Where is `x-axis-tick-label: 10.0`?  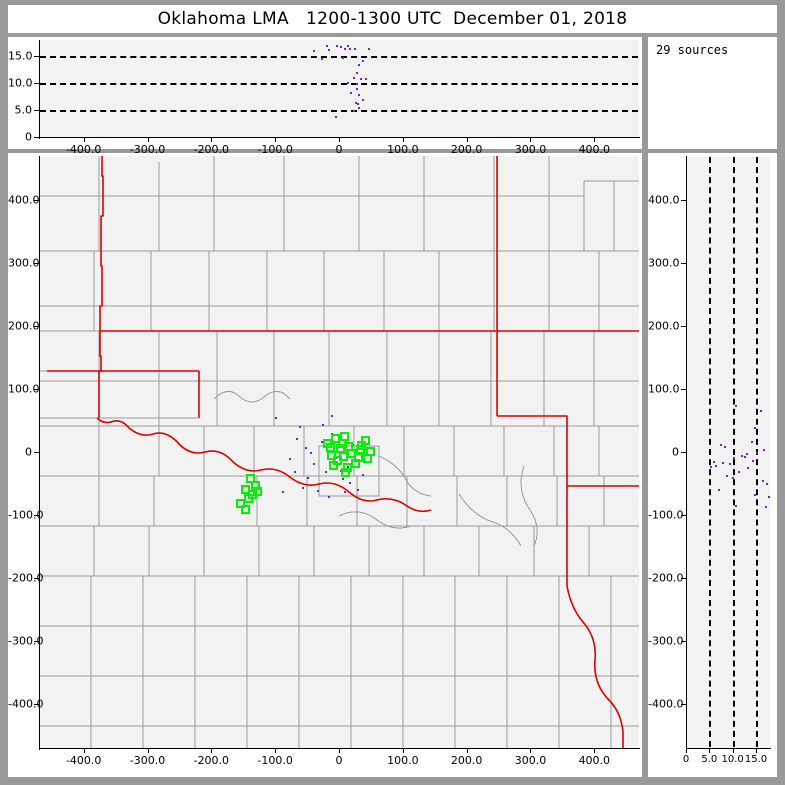 x-axis-tick-label: 10.0 is located at coordinates (732, 759).